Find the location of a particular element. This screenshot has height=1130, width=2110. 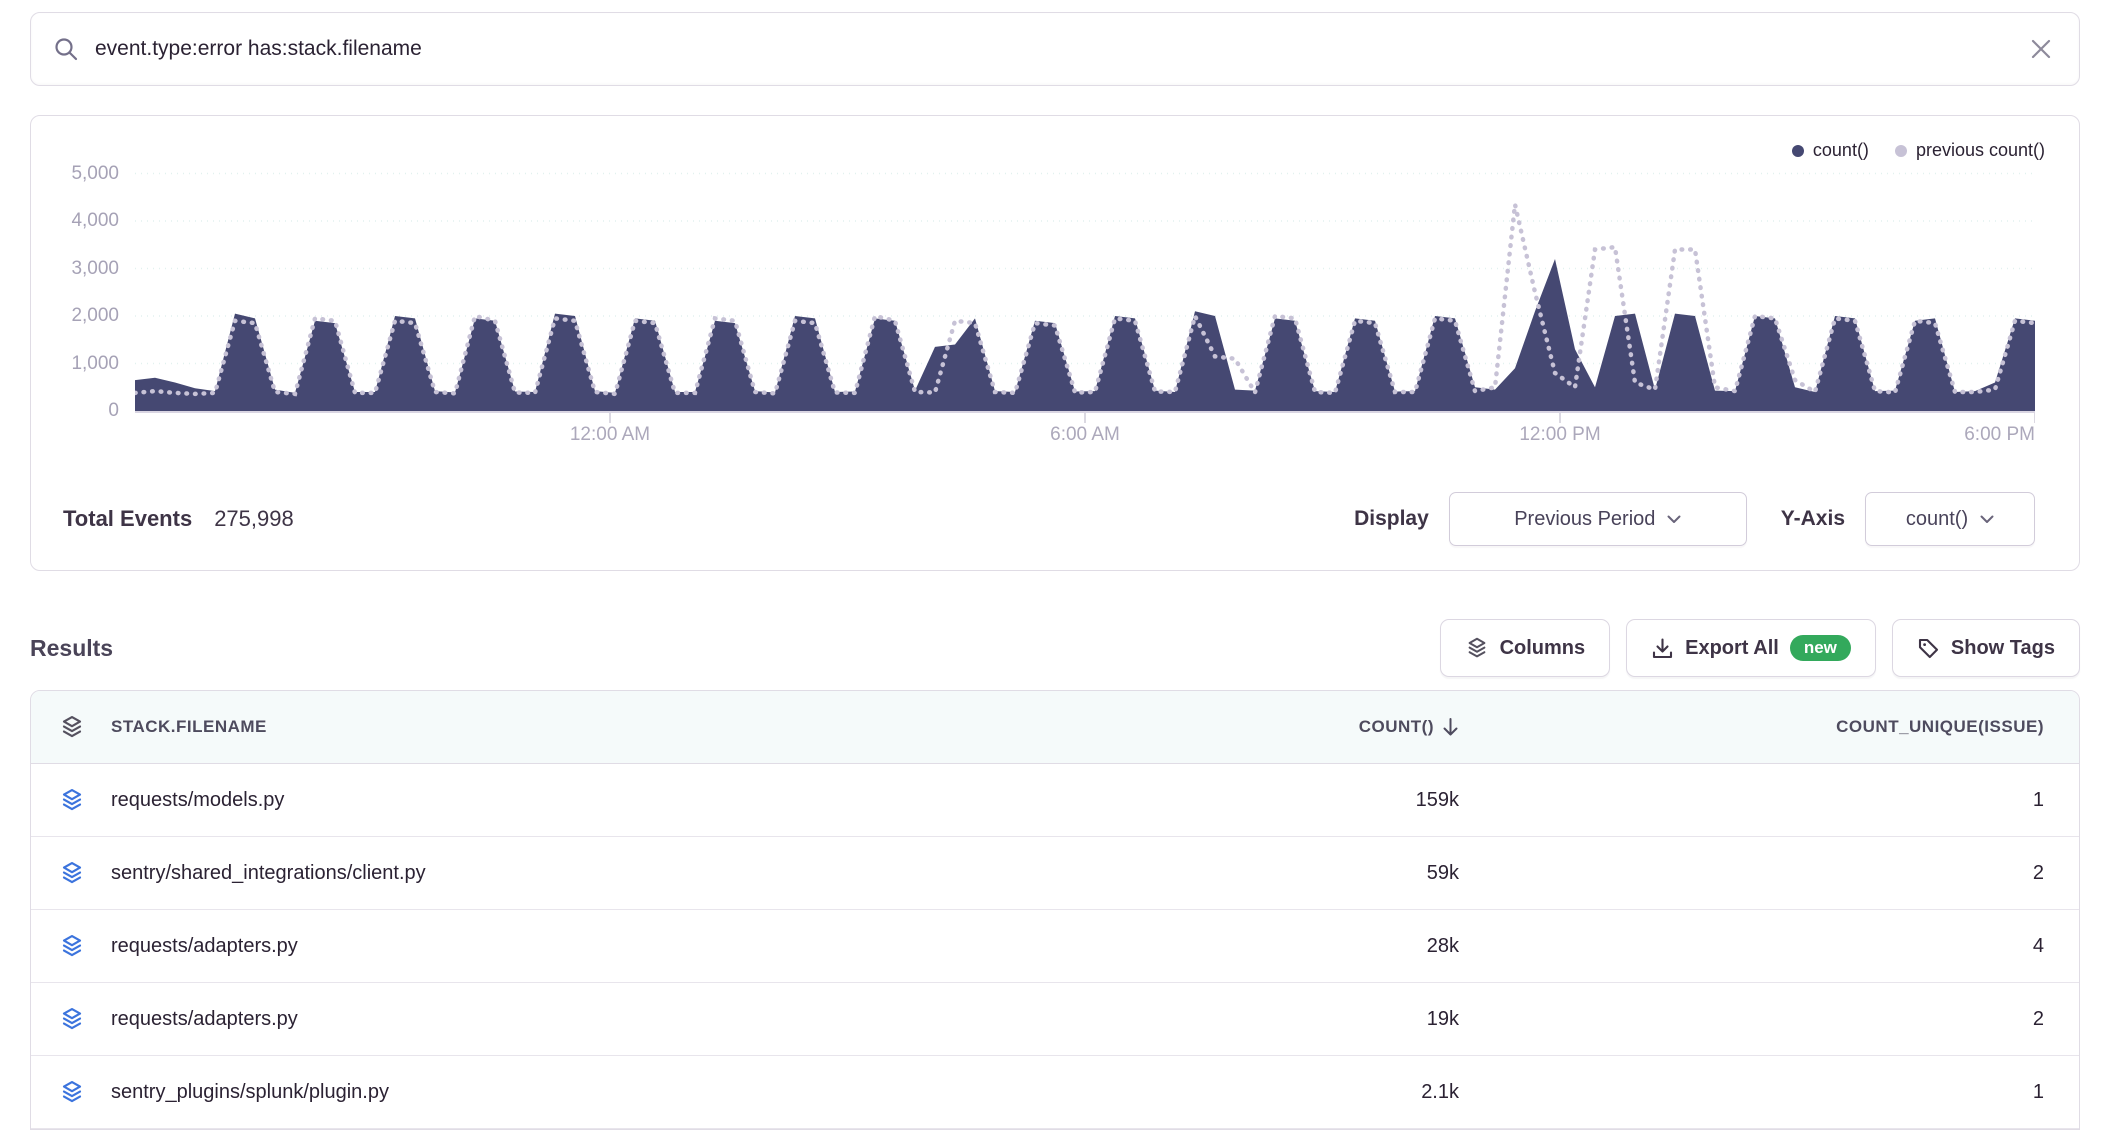

table-row: requests/adapters.py 28k 4 is located at coordinates (1055, 946).